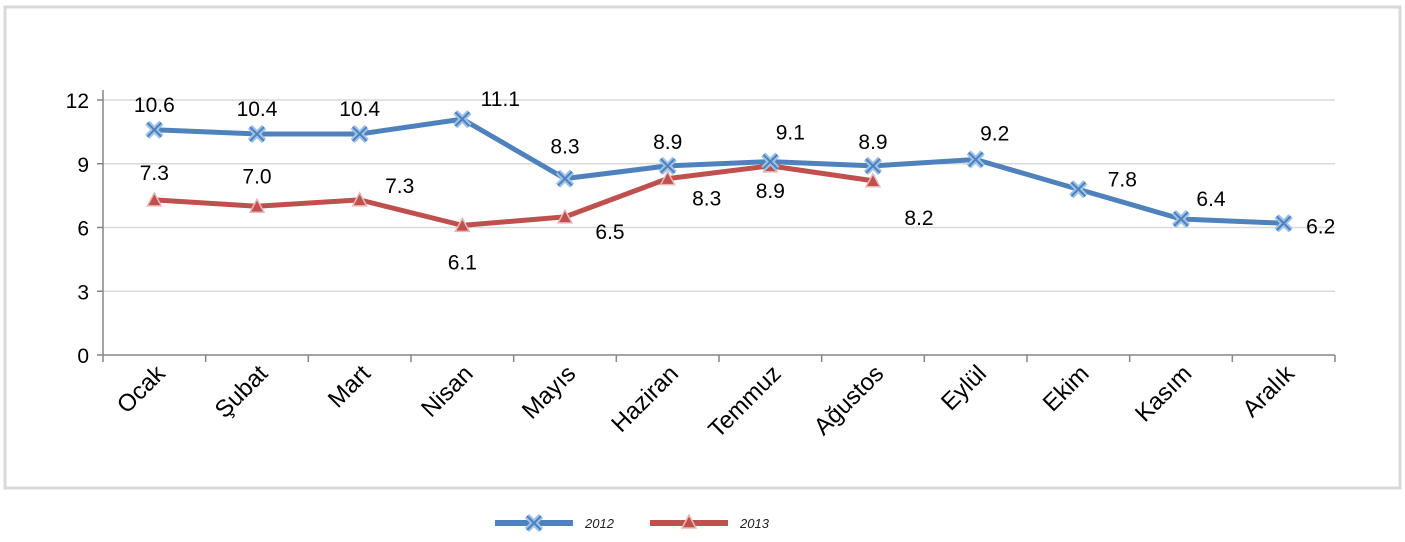 The image size is (1405, 542). What do you see at coordinates (555, 523) in the screenshot?
I see `legend-entry-2012: 2012` at bounding box center [555, 523].